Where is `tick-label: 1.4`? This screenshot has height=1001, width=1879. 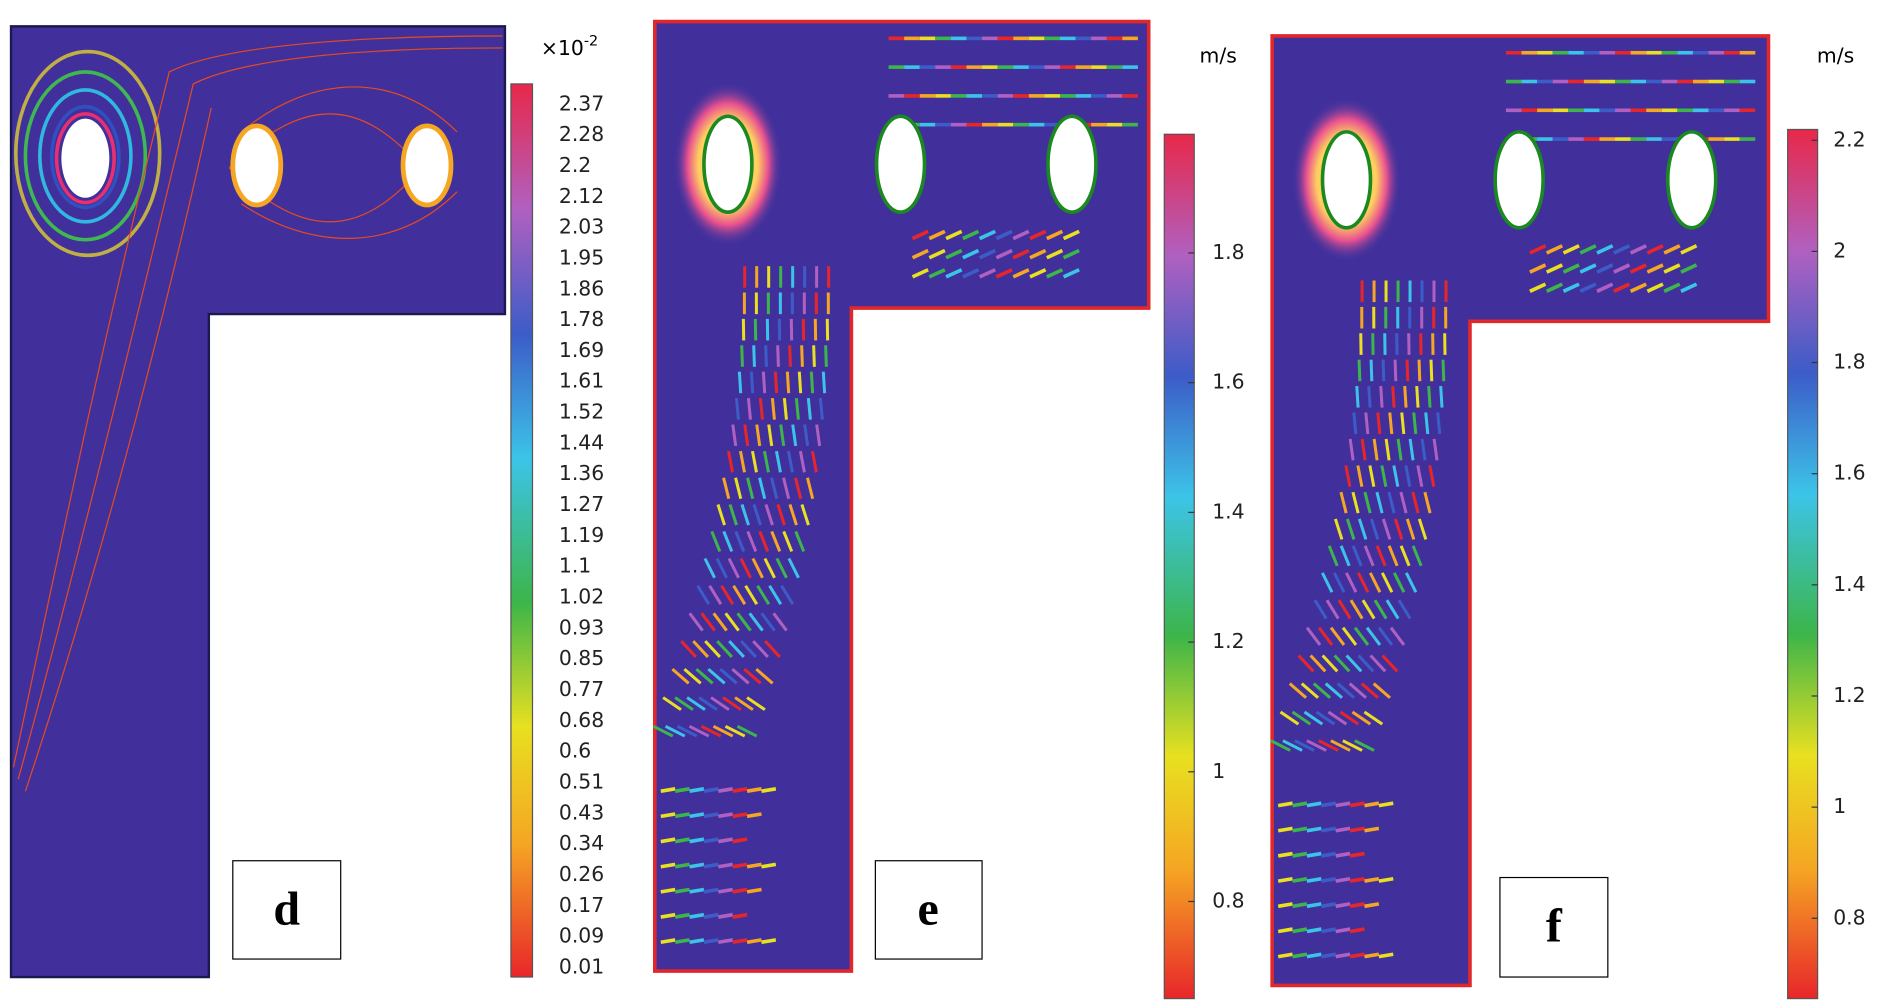
tick-label: 1.4 is located at coordinates (1228, 511).